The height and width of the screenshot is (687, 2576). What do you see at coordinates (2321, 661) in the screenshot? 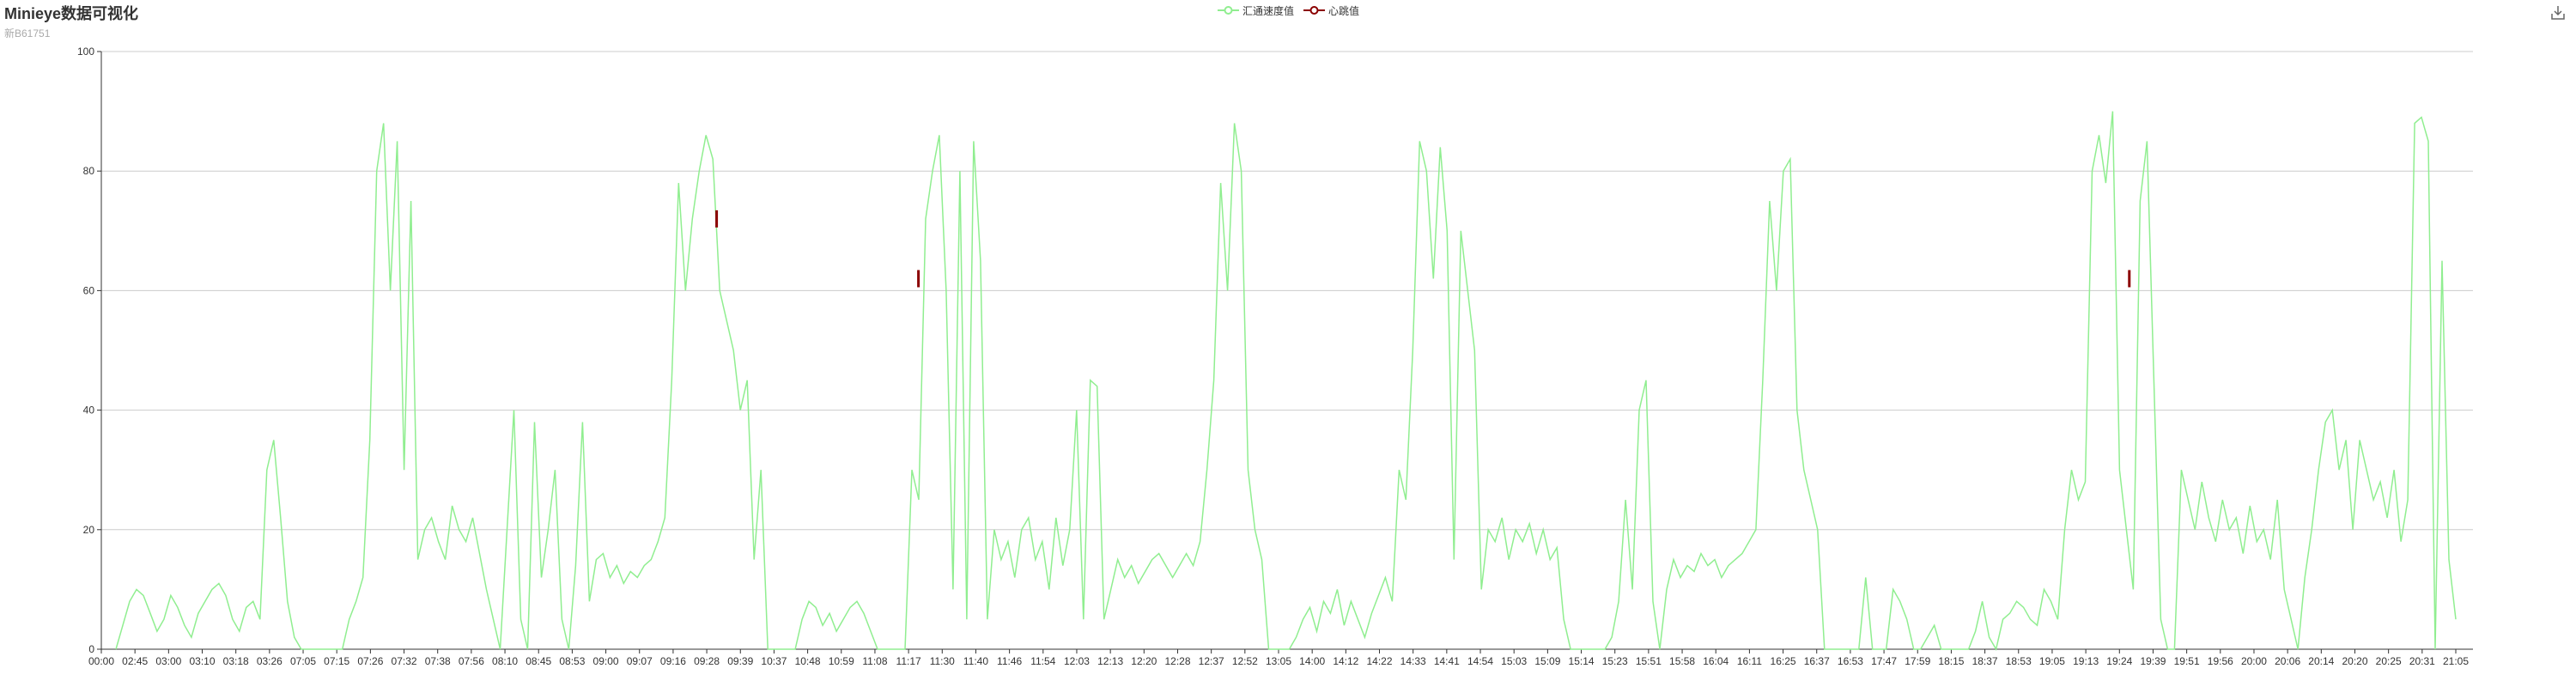
I see `x-tick-label: 20:14` at bounding box center [2321, 661].